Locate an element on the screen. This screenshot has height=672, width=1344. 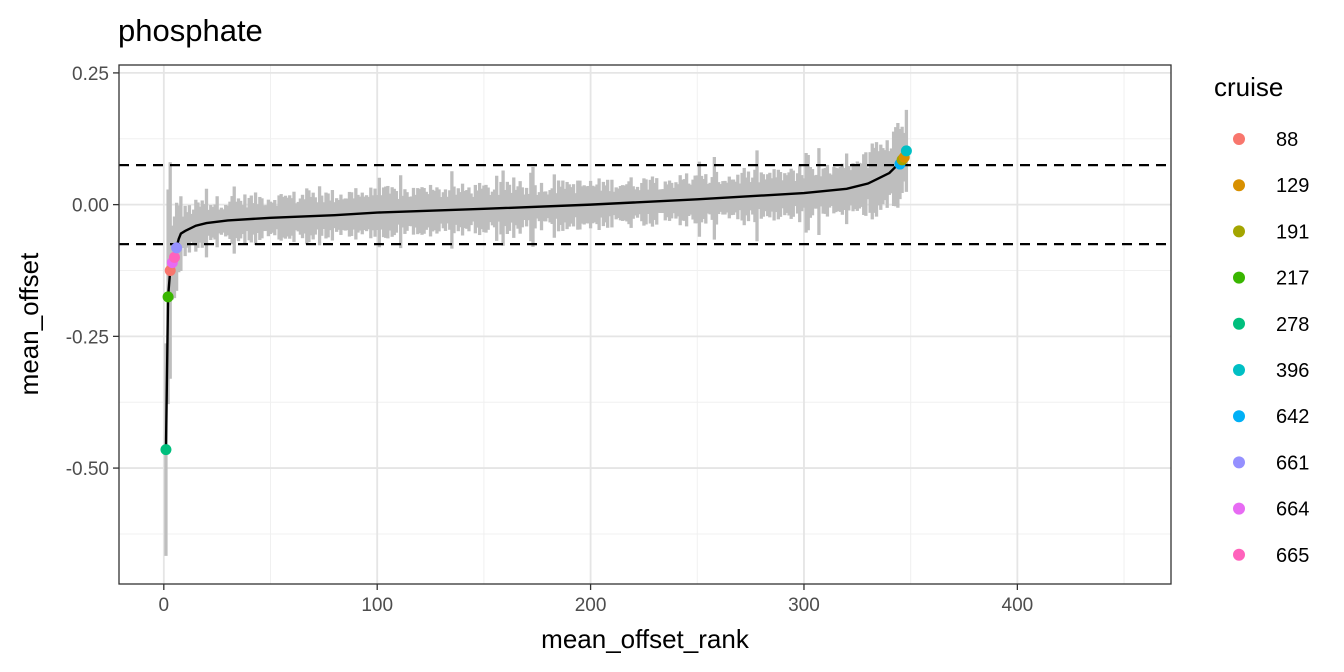
x-tick-label: 200 is located at coordinates (591, 605).